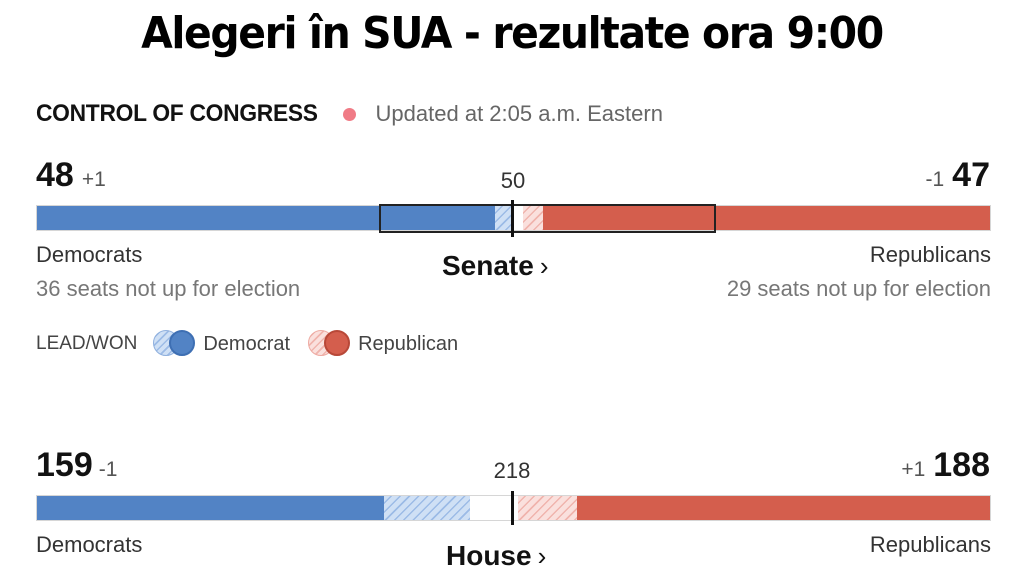  Describe the element at coordinates (330, 344) in the screenshot. I see `rep-lead-won-icon` at that location.